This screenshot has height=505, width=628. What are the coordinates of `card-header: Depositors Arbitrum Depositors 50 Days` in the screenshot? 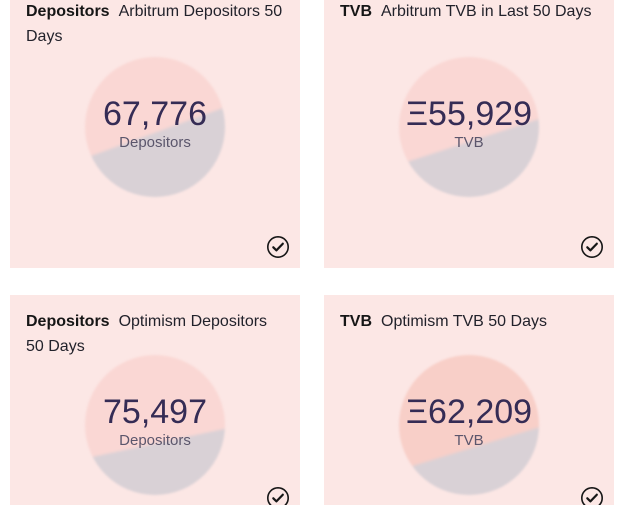 It's located at (155, 24).